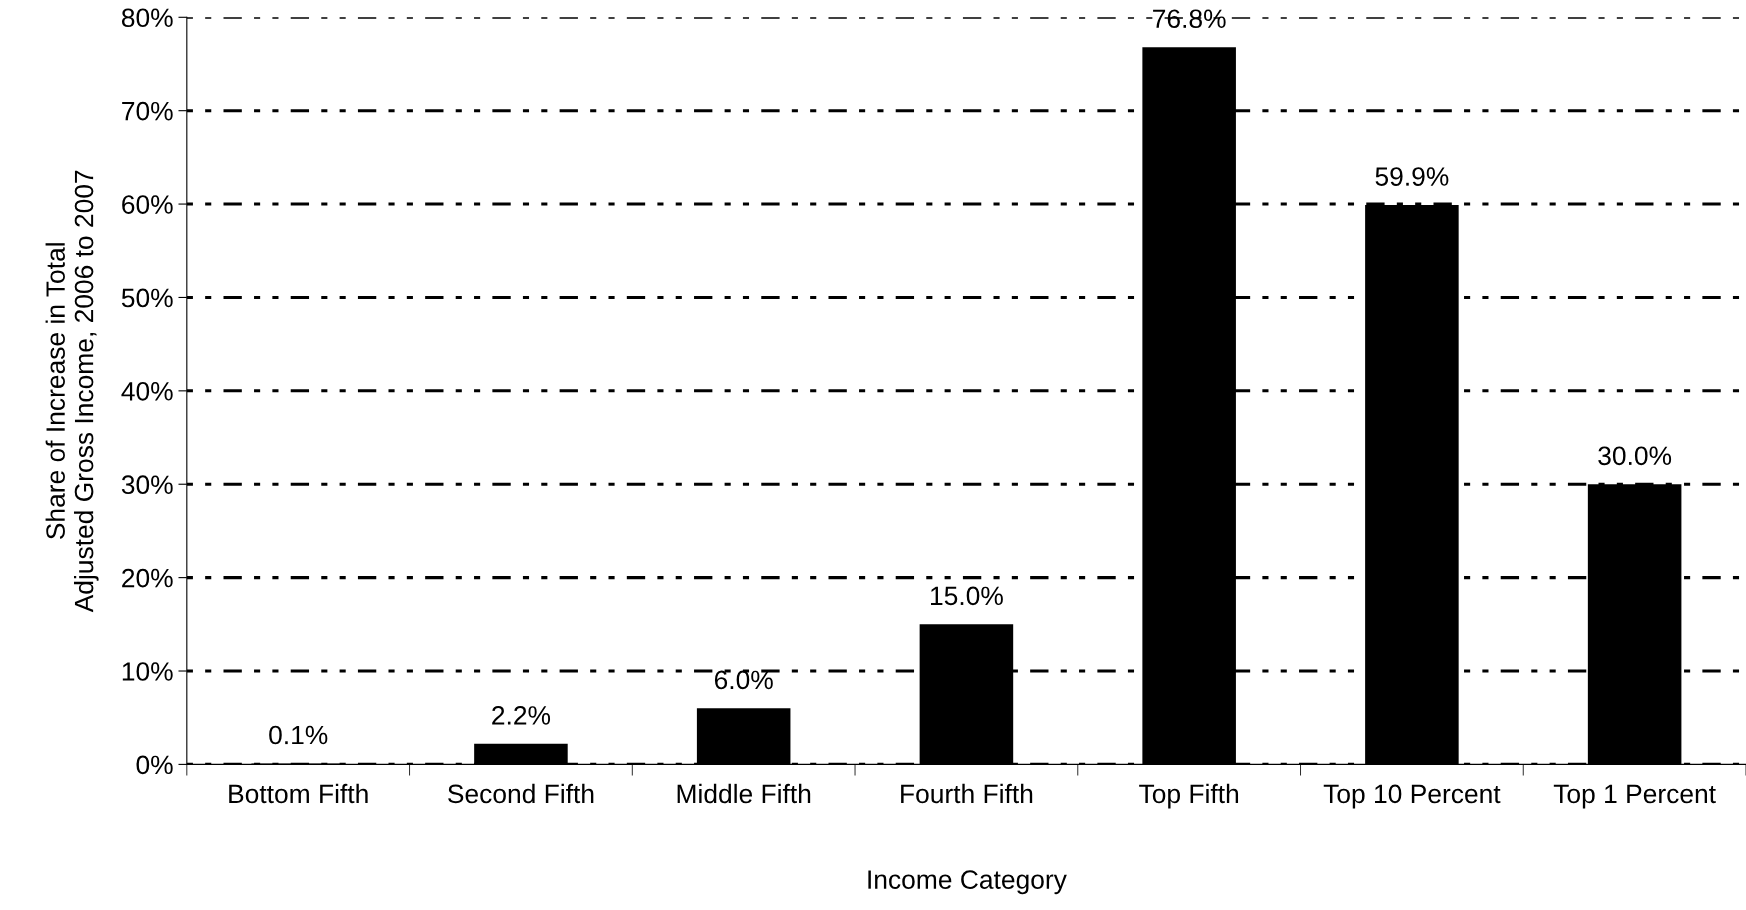 This screenshot has width=1746, height=910. What do you see at coordinates (72, 391) in the screenshot?
I see `y-axis-title: Share of Increase in Total Adjusted Gross Income, 2006 to 2007` at bounding box center [72, 391].